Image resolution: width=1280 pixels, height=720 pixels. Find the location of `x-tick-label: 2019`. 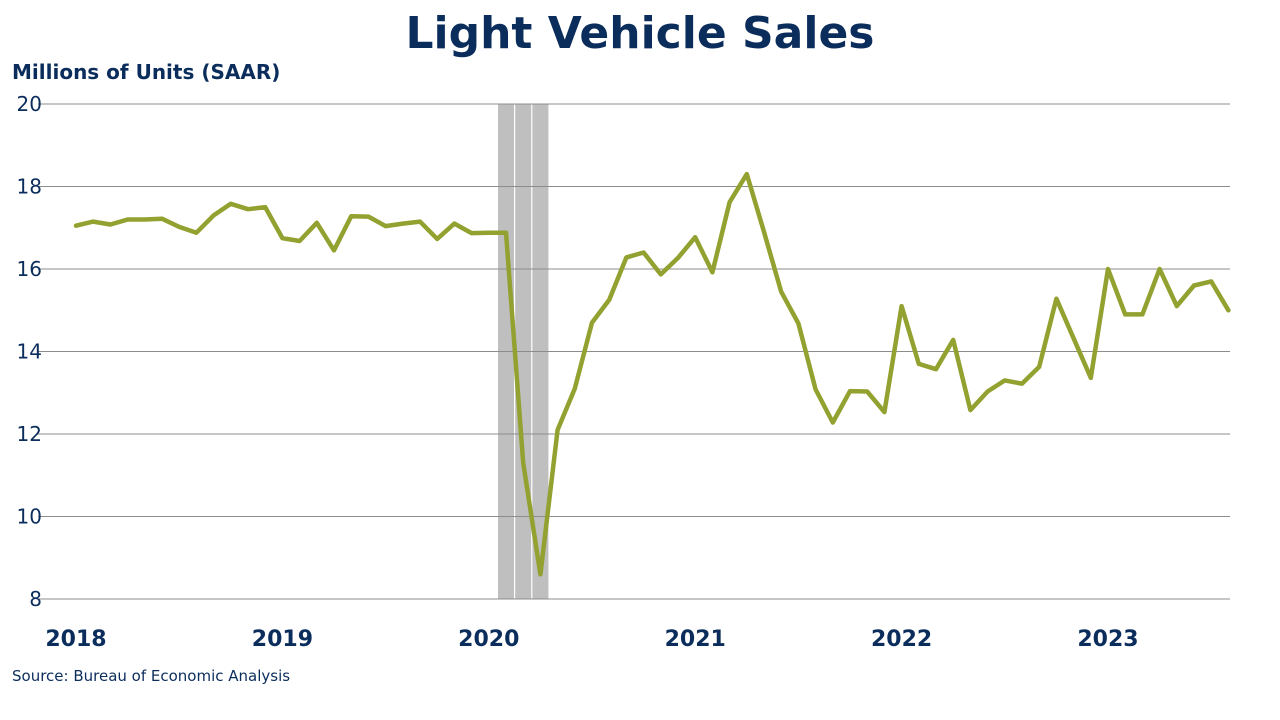

x-tick-label: 2019 is located at coordinates (282, 639).